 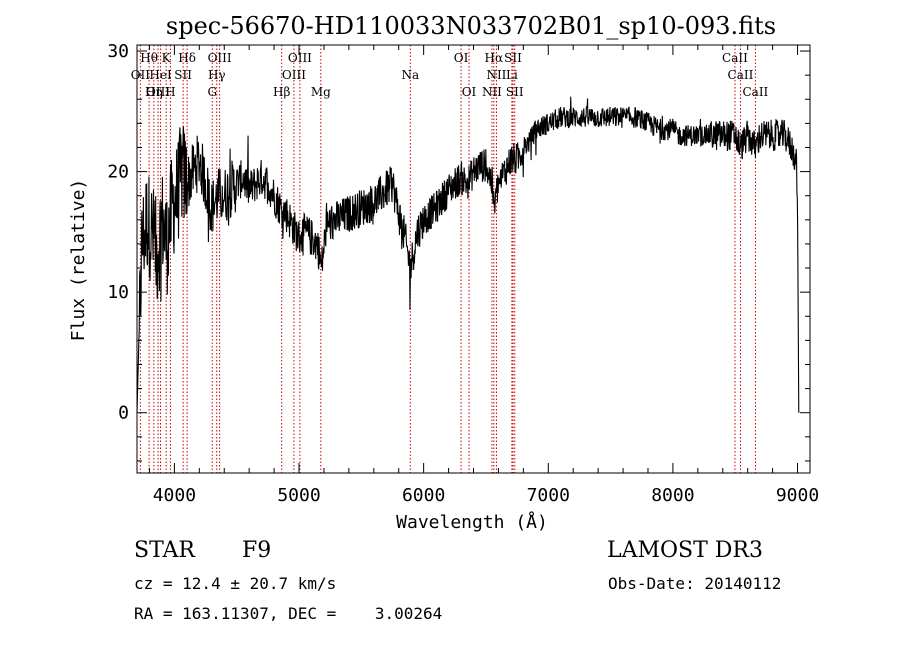 What do you see at coordinates (118, 292) in the screenshot?
I see `y-tick-label: 10` at bounding box center [118, 292].